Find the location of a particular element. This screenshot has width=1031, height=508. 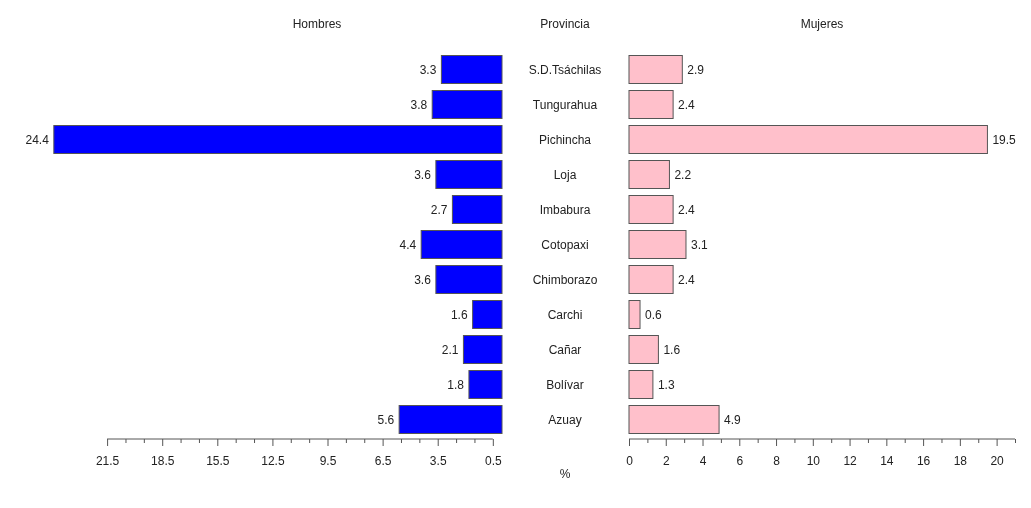

data-label: 1.8 is located at coordinates (456, 384).